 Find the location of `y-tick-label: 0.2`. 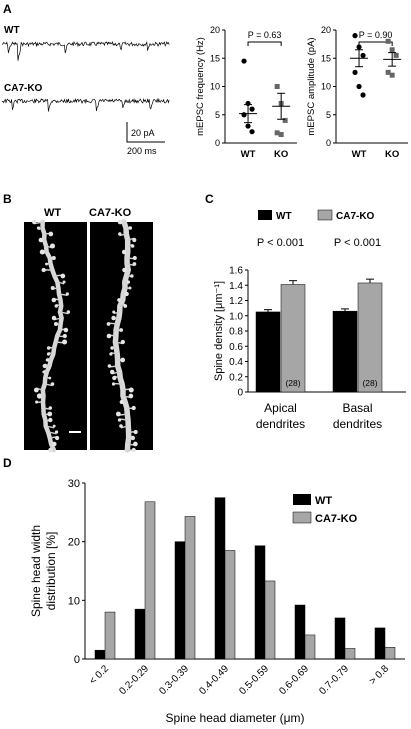

y-tick-label: 0.2 is located at coordinates (236, 377).